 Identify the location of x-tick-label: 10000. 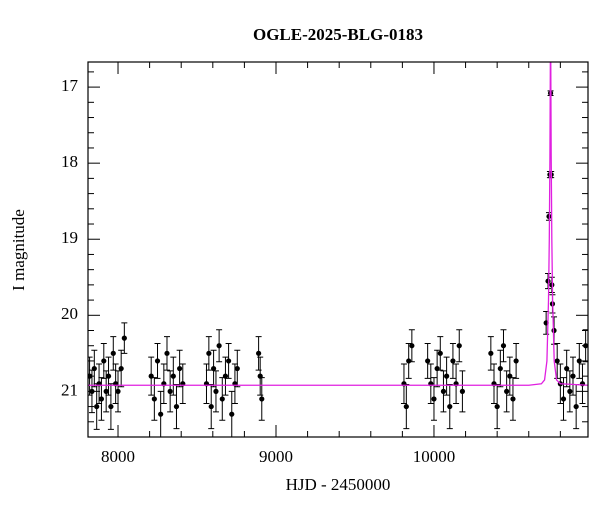
(434, 456).